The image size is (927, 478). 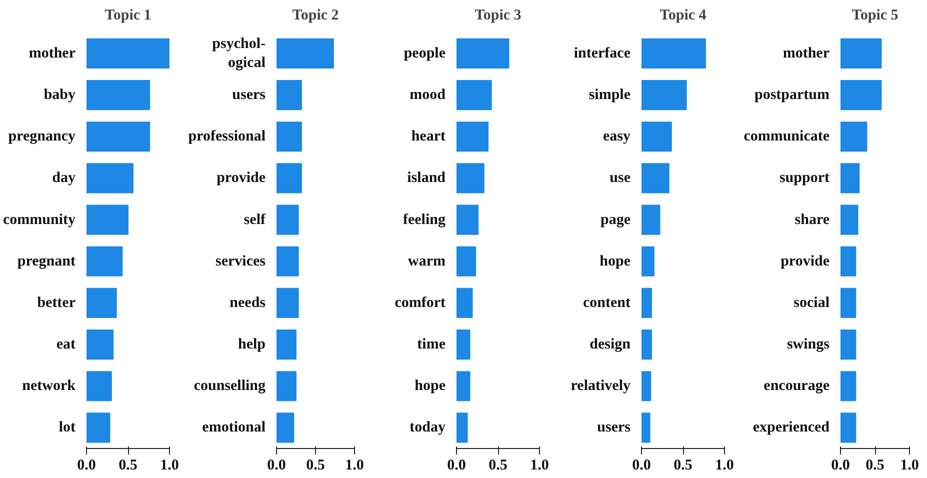 I want to click on y-tick-label: island, so click(x=426, y=178).